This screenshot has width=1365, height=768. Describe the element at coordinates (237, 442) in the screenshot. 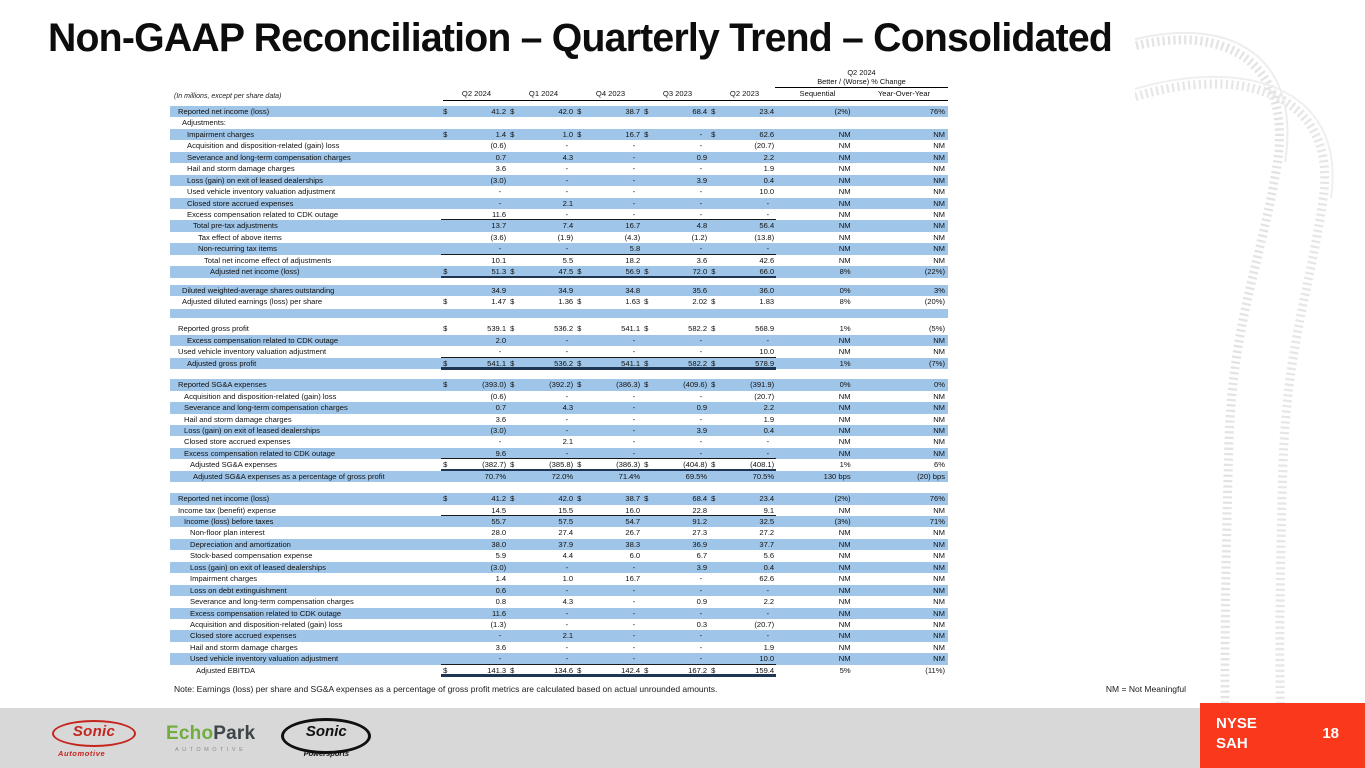

I see `row-label: Closed store accrued expenses` at that location.